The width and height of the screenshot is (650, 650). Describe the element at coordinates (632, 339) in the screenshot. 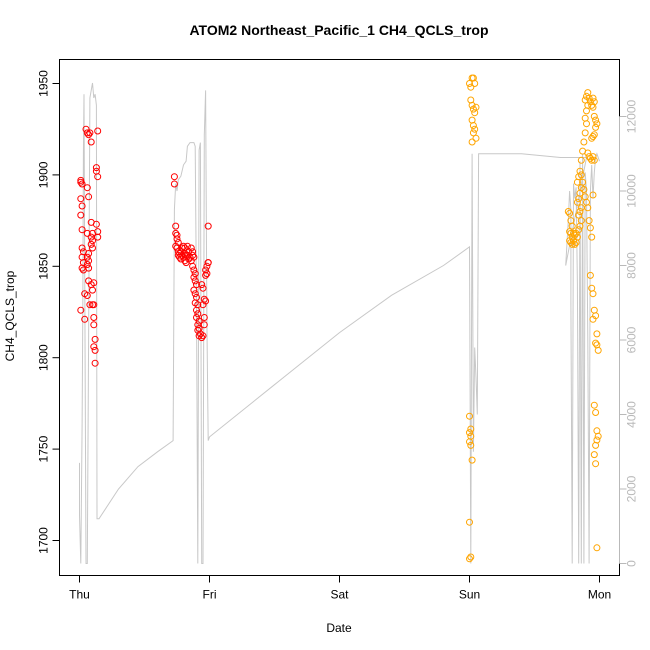

I see `y2-tick-label: 6000` at that location.